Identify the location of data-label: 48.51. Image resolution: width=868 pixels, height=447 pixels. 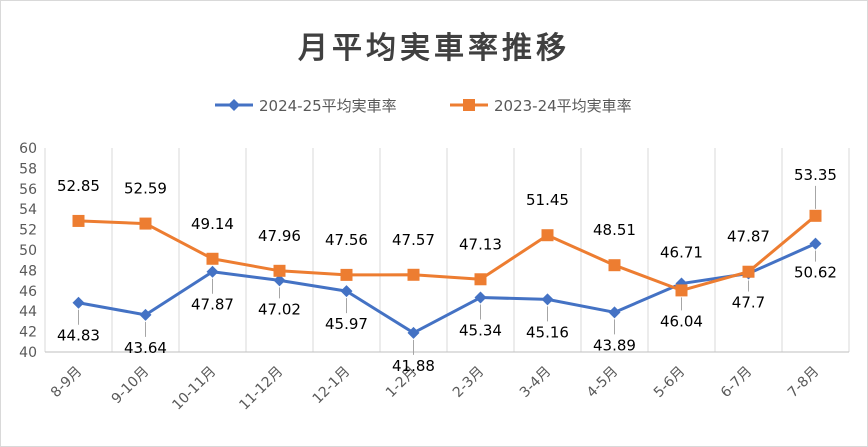
(614, 230).